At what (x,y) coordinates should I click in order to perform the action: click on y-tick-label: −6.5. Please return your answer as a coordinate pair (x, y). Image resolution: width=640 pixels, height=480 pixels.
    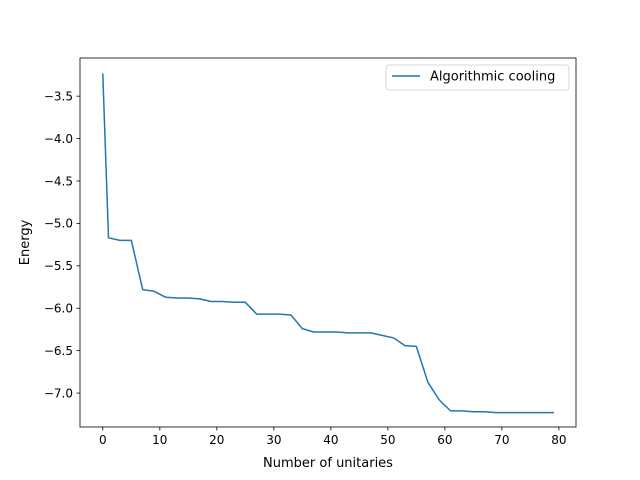
    Looking at the image, I should click on (58, 351).